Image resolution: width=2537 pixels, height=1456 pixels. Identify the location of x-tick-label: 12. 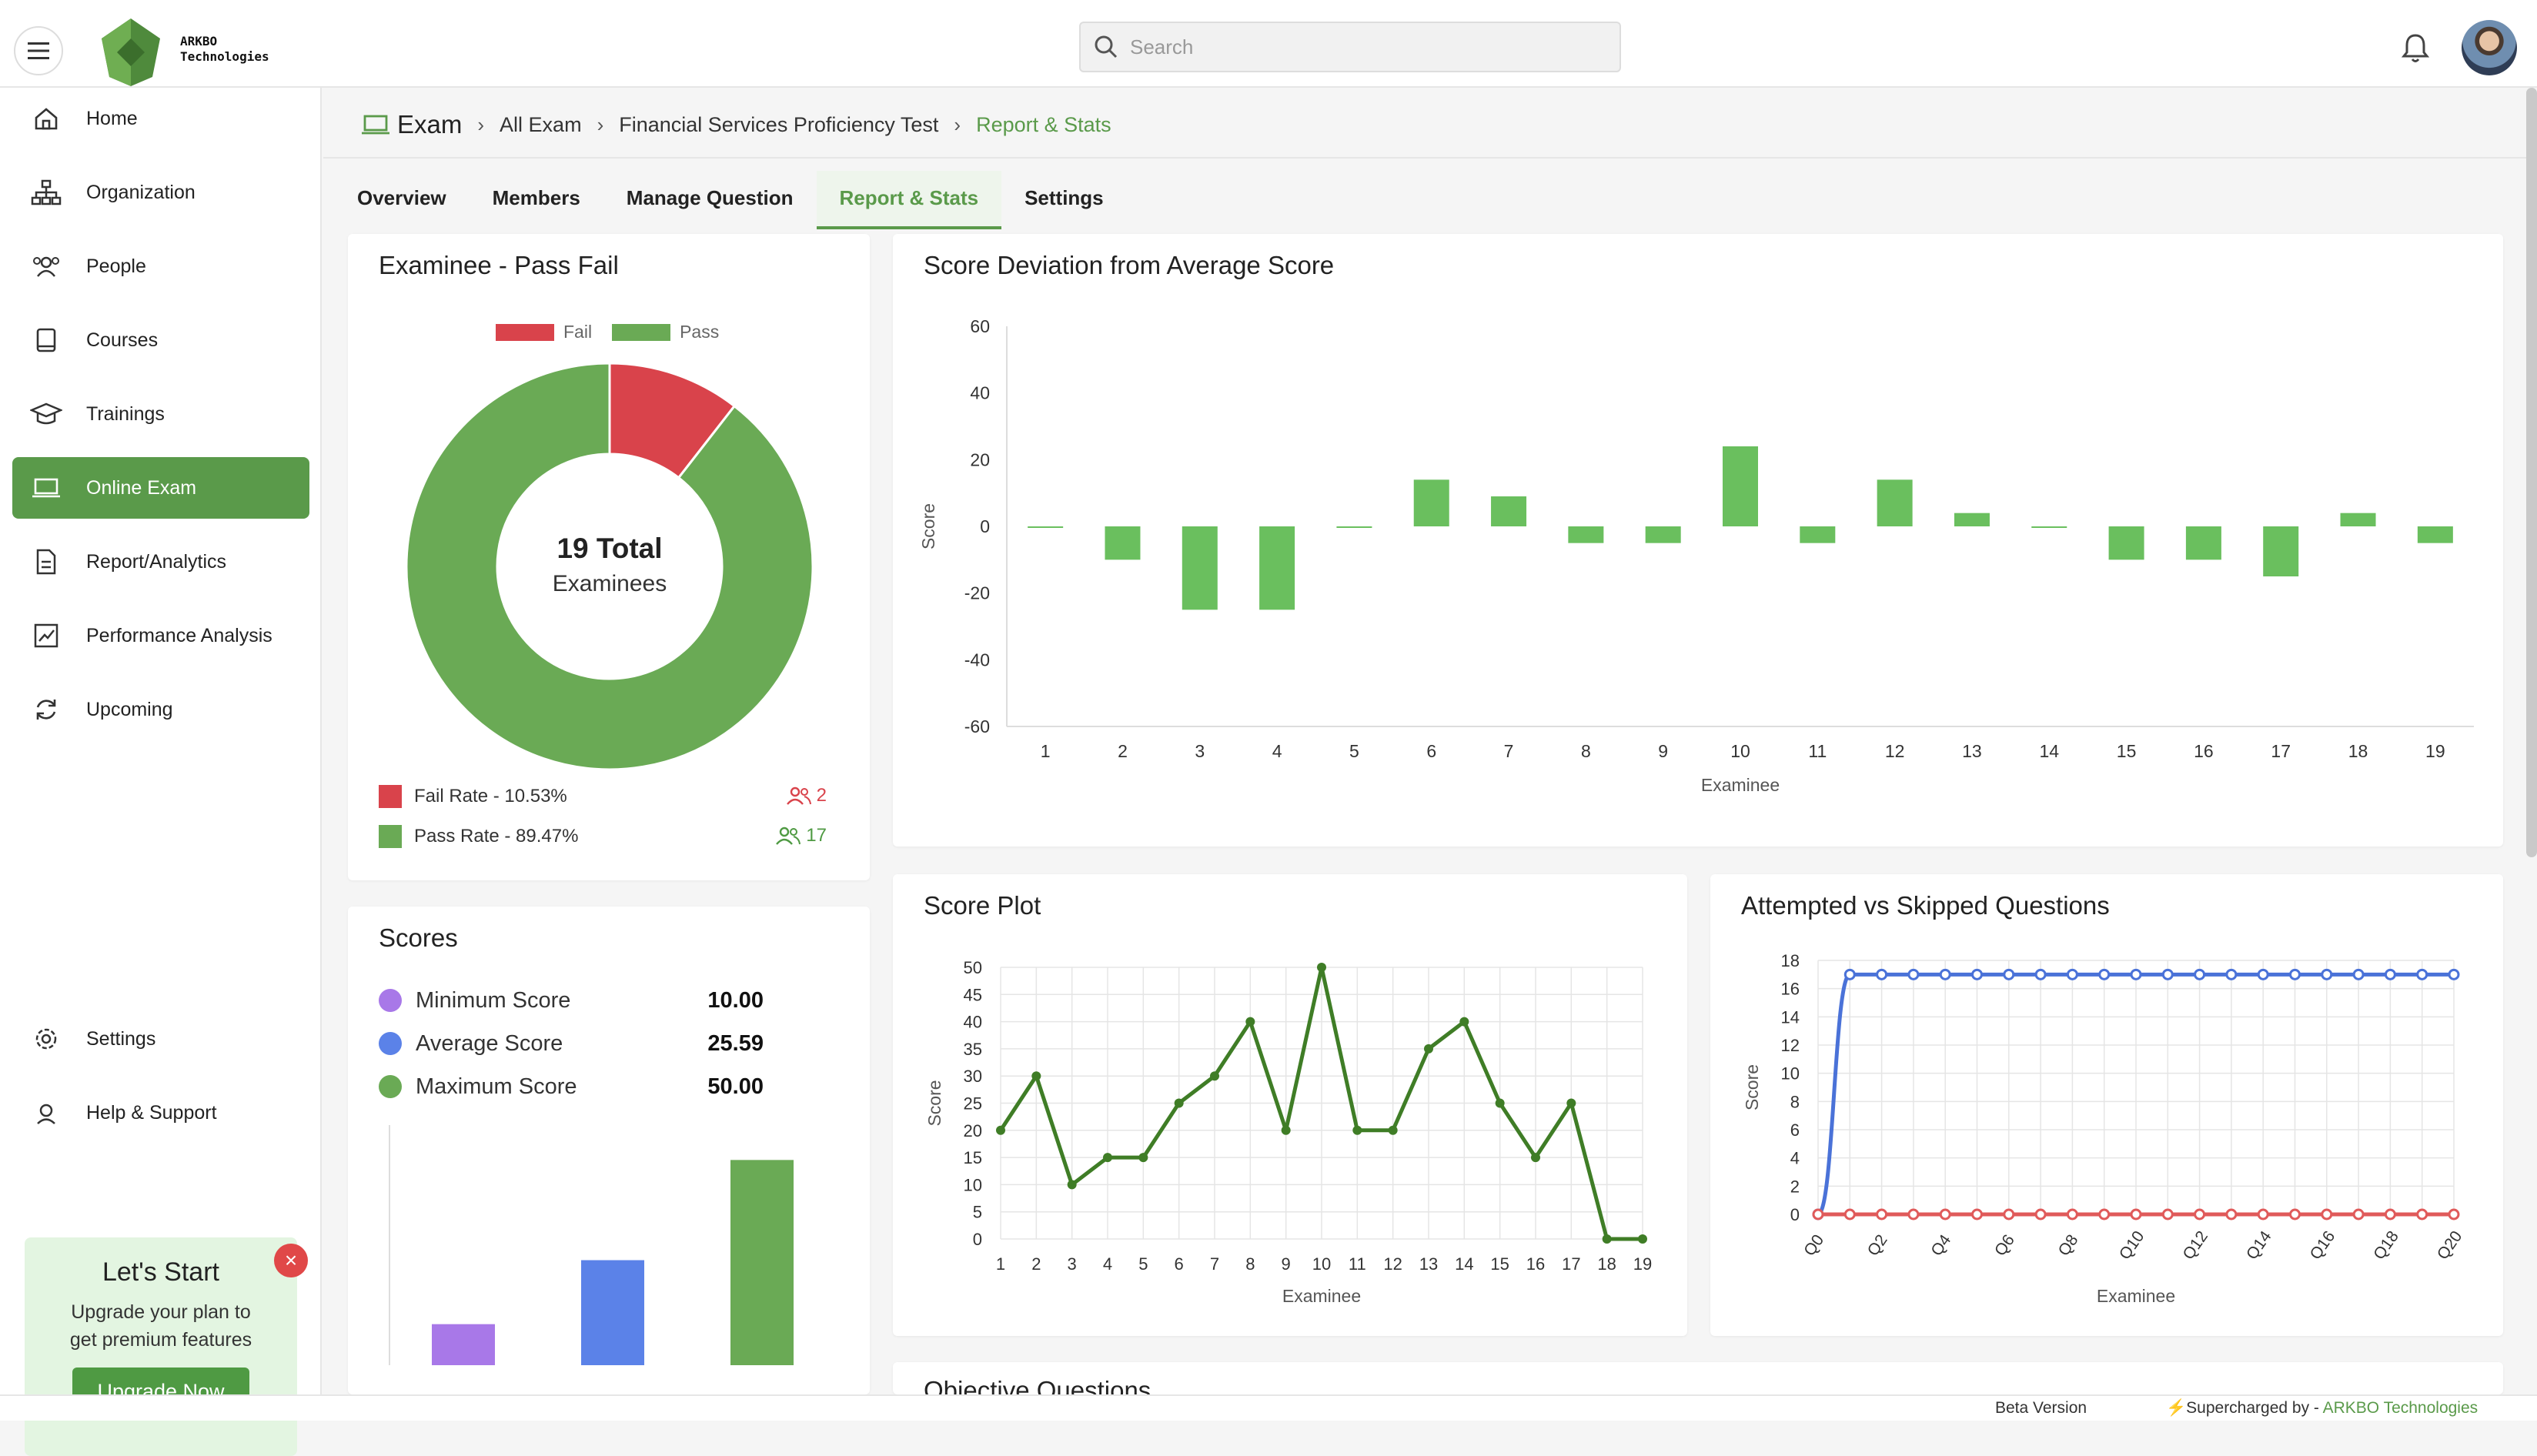
(1895, 751).